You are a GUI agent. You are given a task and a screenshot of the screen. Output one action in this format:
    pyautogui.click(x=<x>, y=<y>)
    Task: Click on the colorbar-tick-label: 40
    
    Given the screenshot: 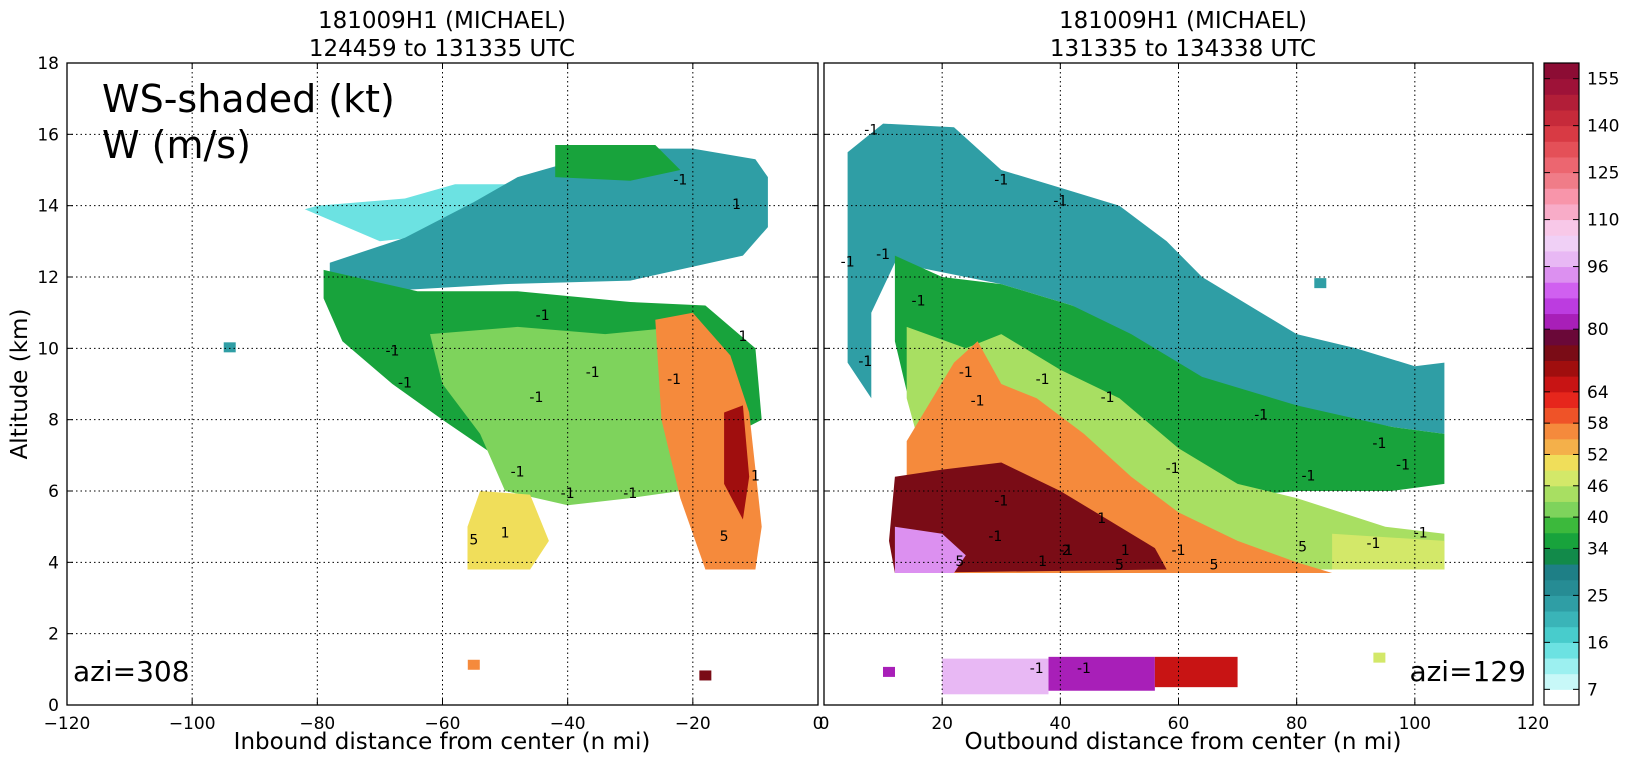 What is the action you would take?
    pyautogui.click(x=1598, y=518)
    